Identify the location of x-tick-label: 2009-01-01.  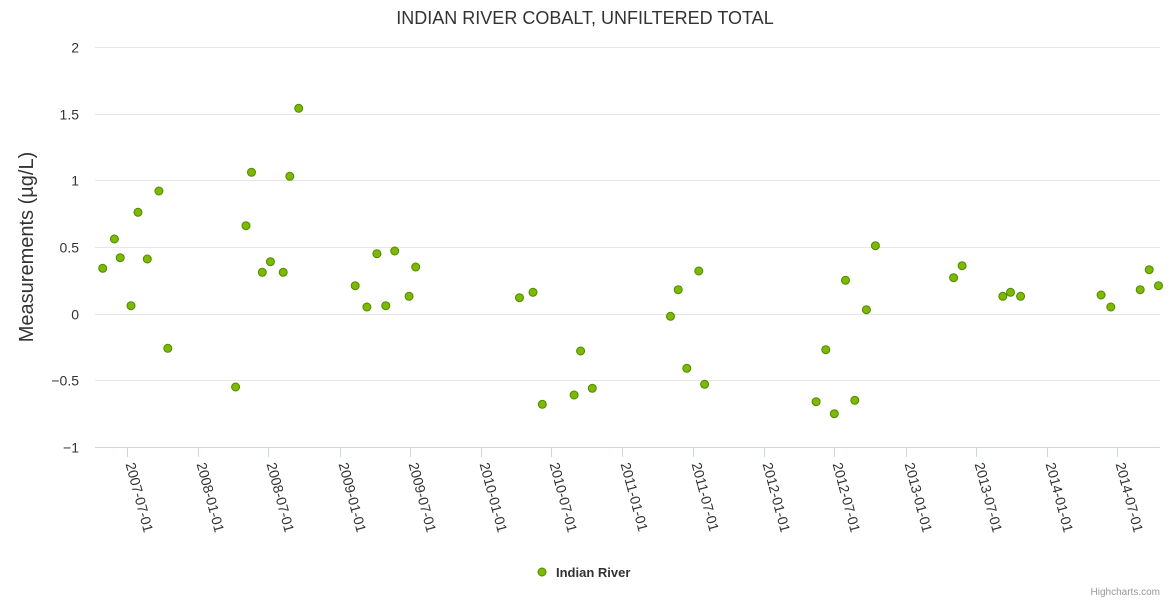
(353, 498).